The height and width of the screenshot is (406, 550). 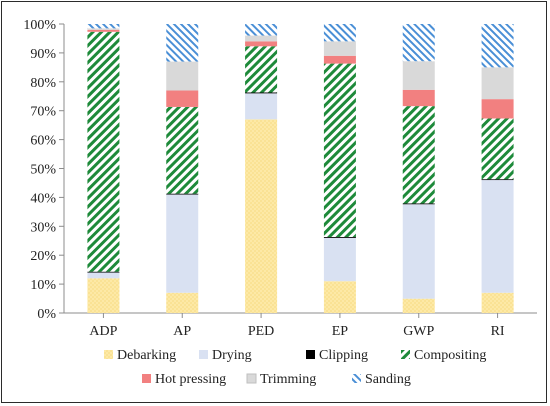 I want to click on x-tick-label: RI, so click(x=498, y=331).